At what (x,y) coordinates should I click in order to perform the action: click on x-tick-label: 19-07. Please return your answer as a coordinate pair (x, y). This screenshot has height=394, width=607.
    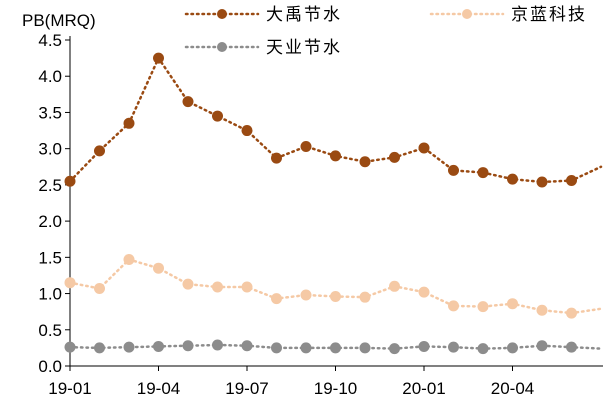
    Looking at the image, I should click on (246, 386).